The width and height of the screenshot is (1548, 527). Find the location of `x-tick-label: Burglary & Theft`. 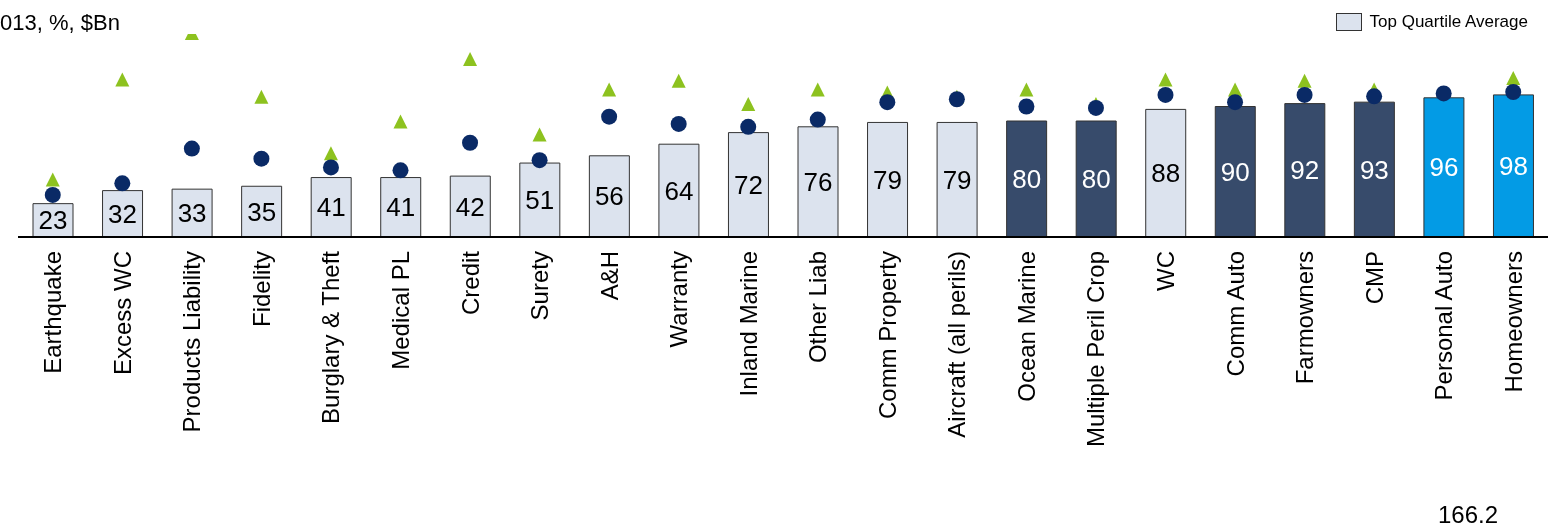

x-tick-label: Burglary & Theft is located at coordinates (331, 337).